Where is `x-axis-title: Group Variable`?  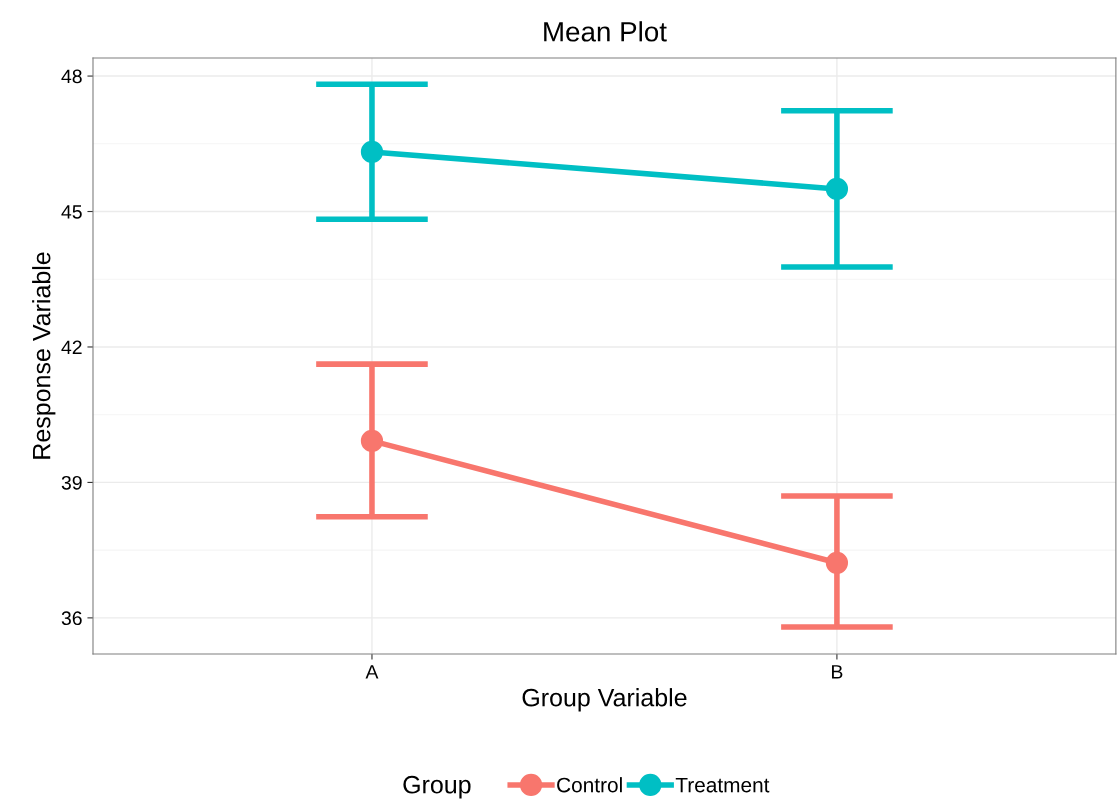
x-axis-title: Group Variable is located at coordinates (604, 700).